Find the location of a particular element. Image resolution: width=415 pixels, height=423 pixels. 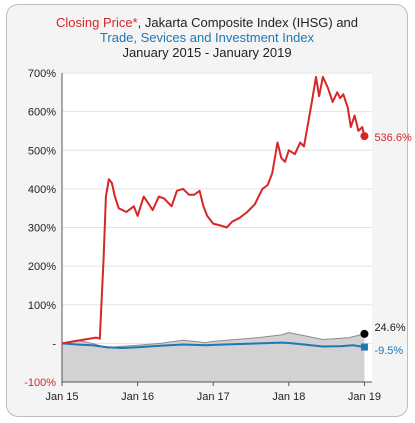

series-end-label-2: -9.5% is located at coordinates (388, 351).